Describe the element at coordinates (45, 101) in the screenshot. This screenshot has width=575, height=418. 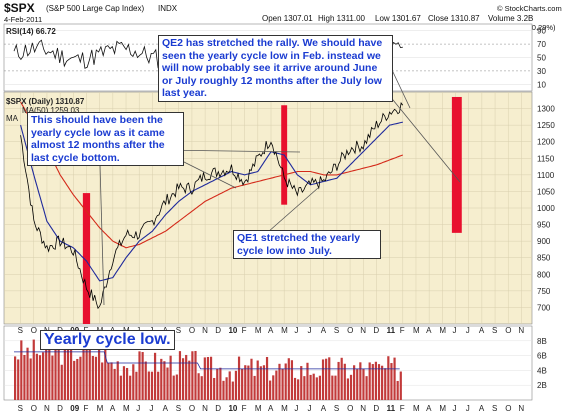
I see `price-label: $SPX (Daily) 1310.87` at that location.